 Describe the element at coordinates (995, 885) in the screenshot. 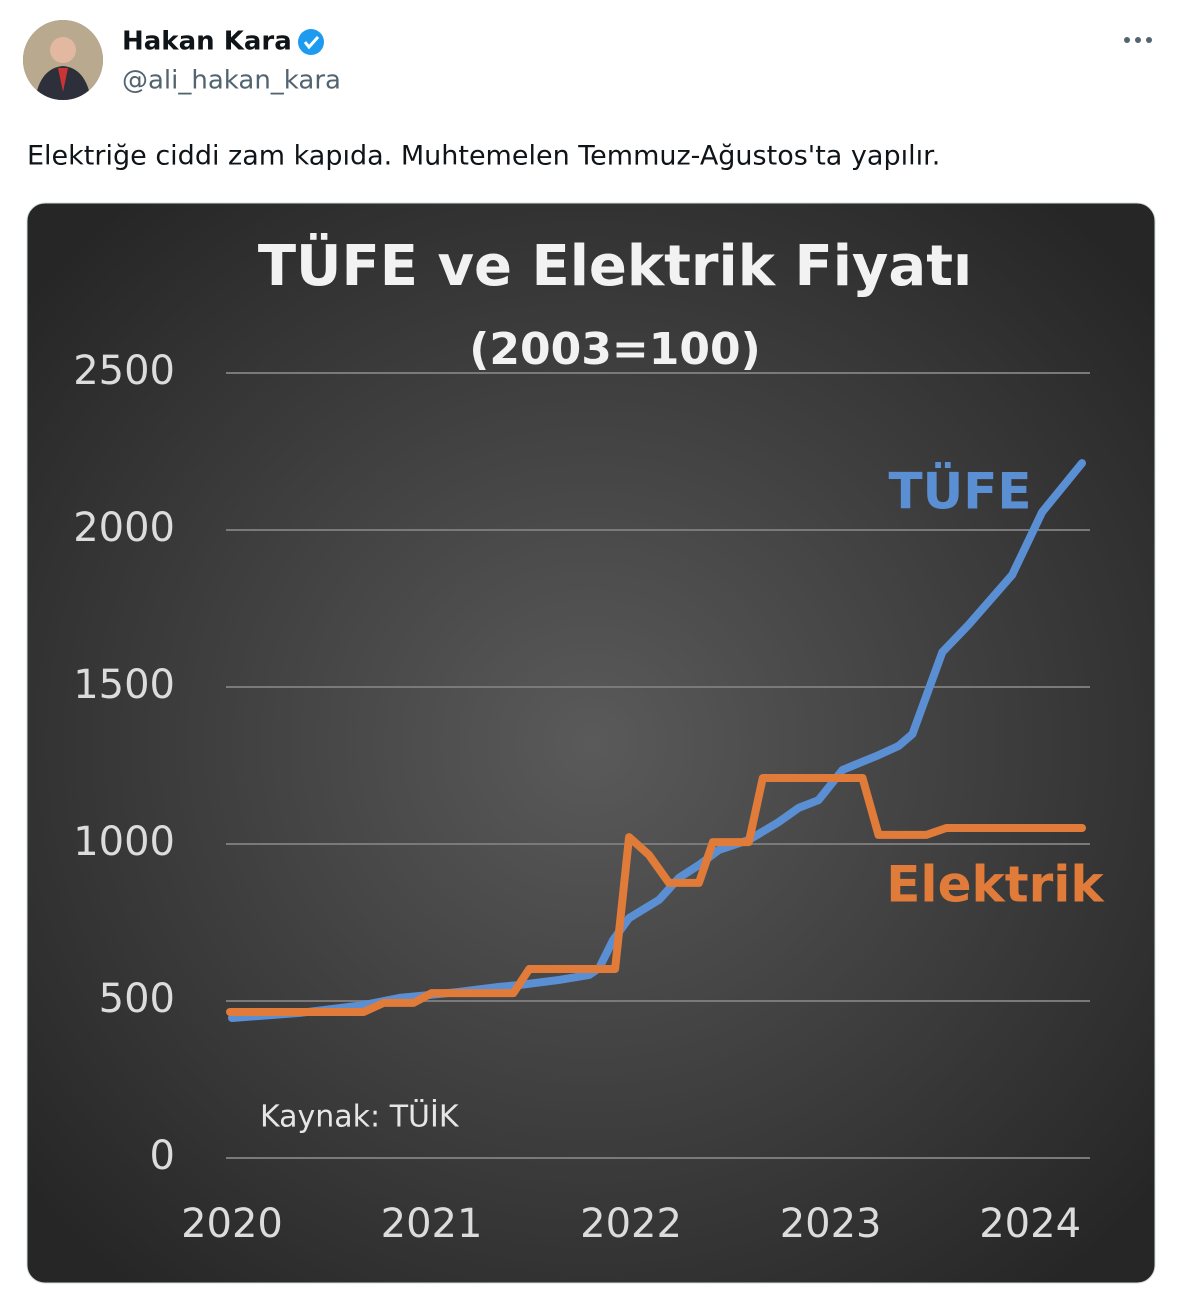

I see `series-label: Elektrik` at that location.